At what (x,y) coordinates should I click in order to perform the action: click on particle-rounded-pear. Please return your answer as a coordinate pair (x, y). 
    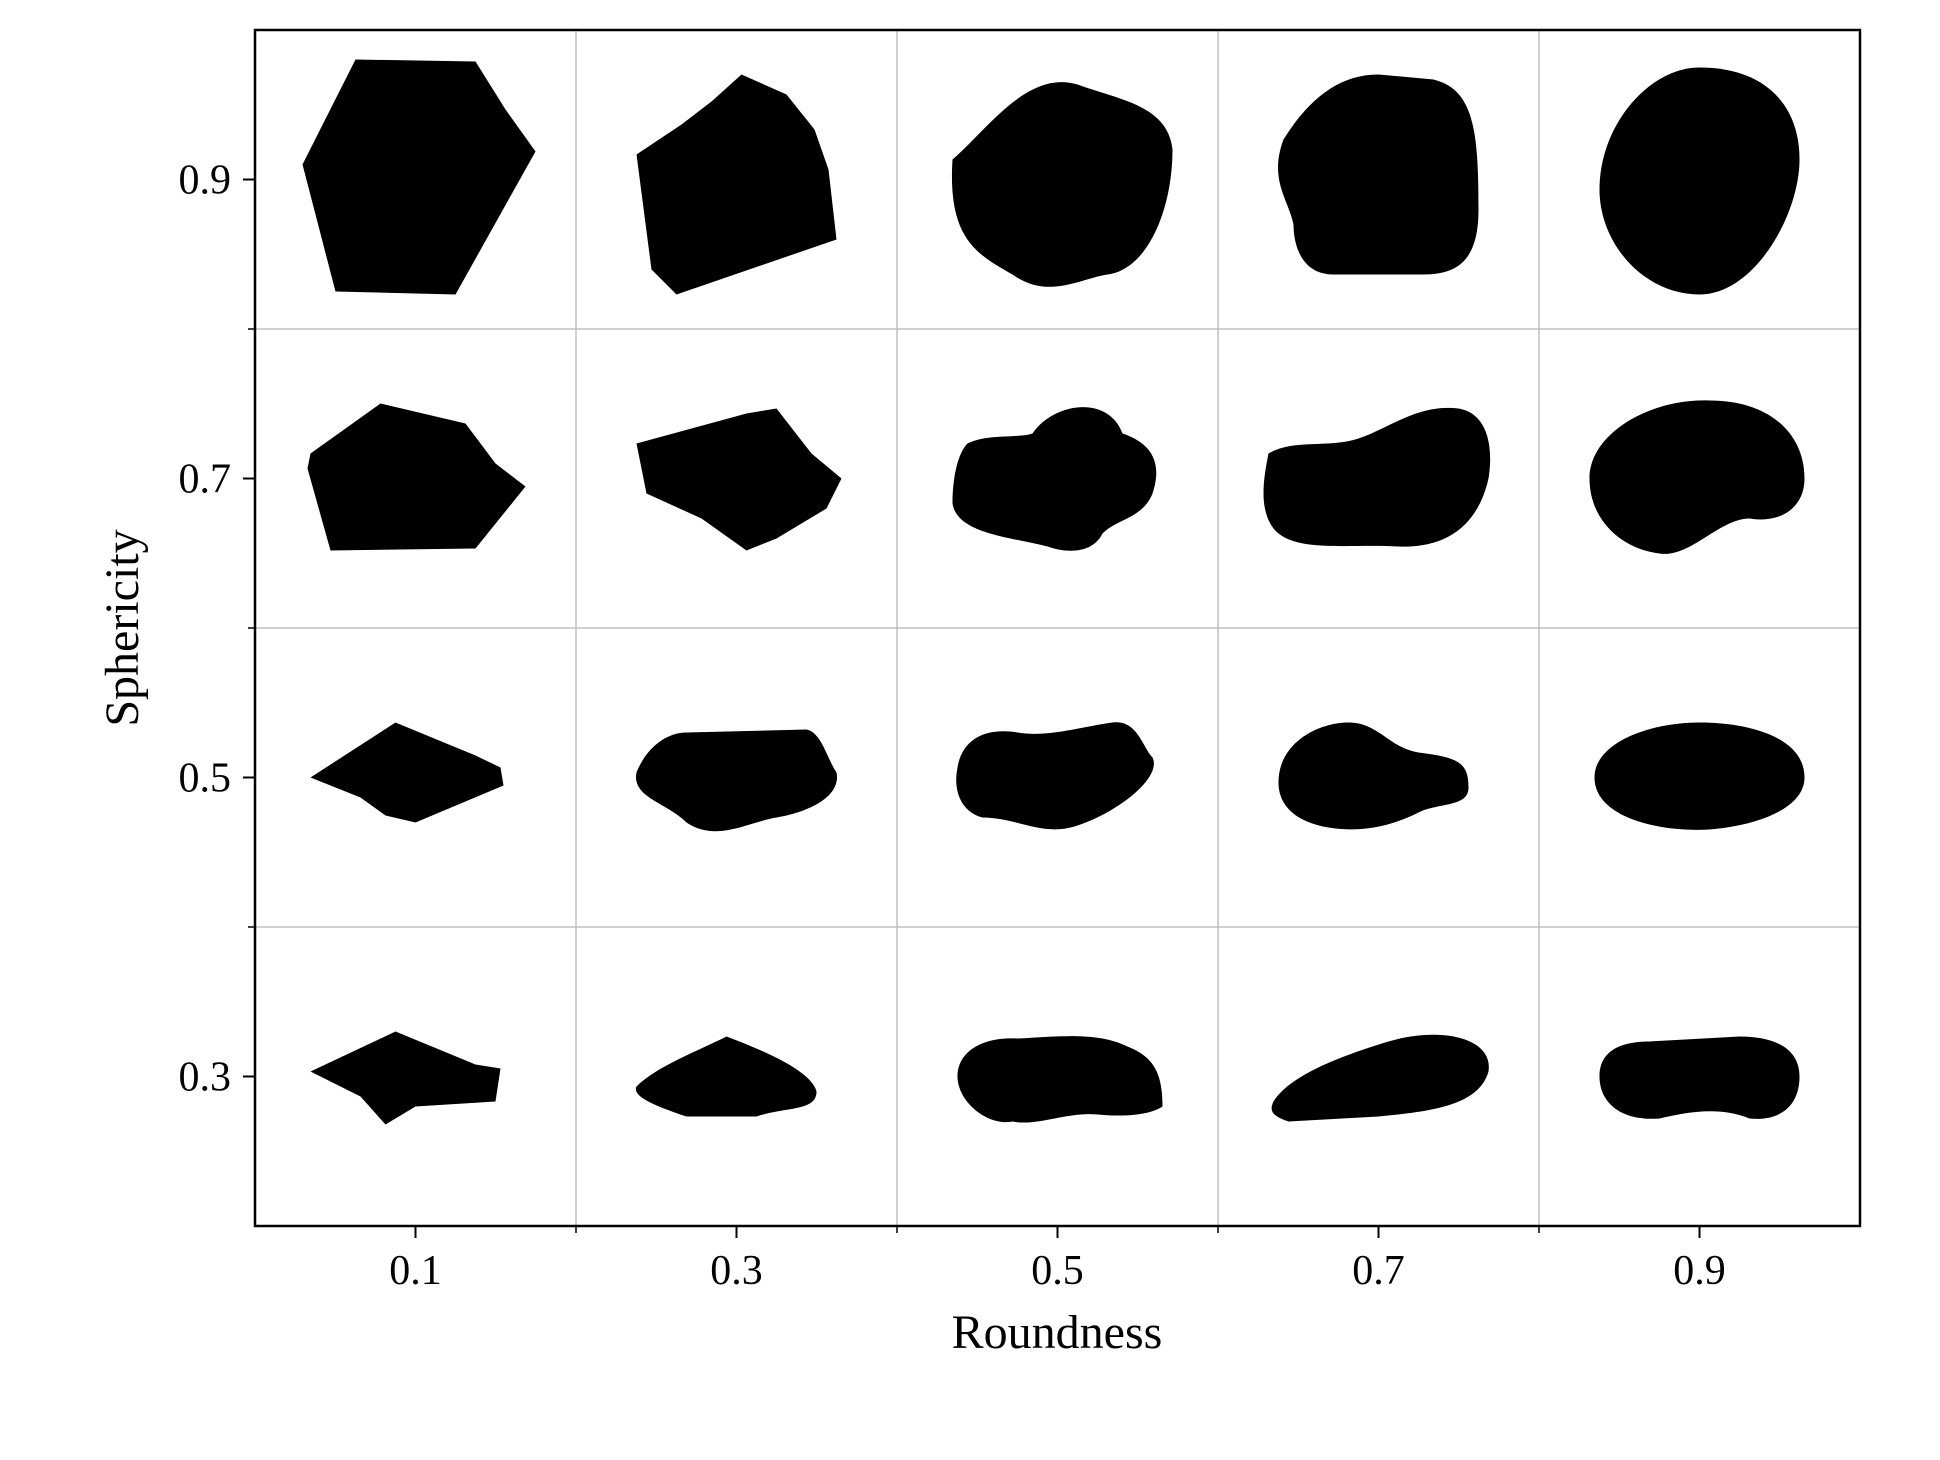
    Looking at the image, I should click on (1373, 776).